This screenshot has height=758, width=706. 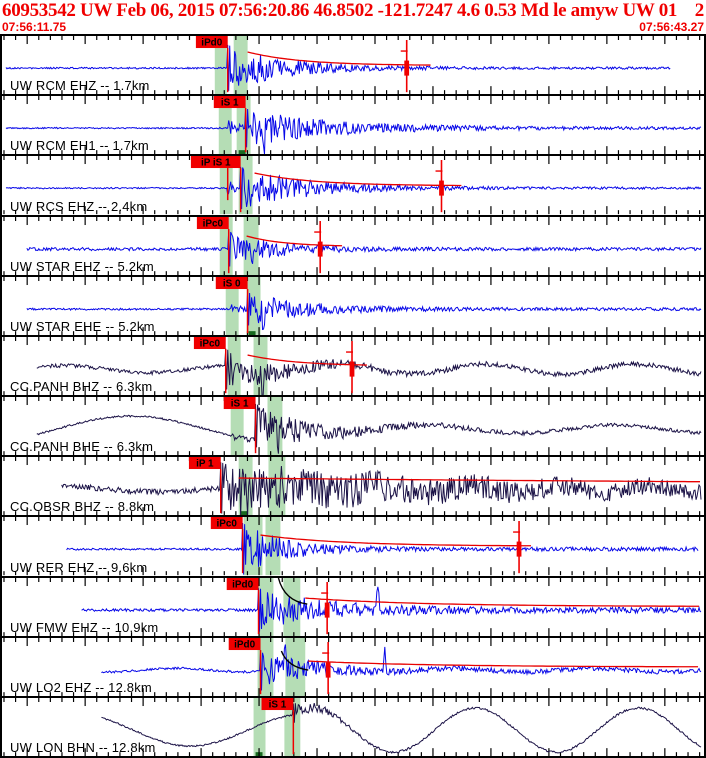 I want to click on trace-panel: iPd0 UW FMW EHZ -- 10.9km, so click(x=353, y=605).